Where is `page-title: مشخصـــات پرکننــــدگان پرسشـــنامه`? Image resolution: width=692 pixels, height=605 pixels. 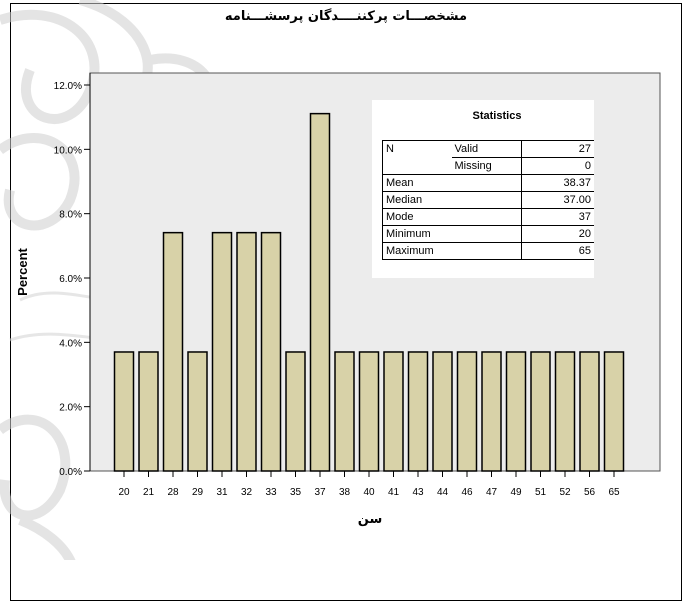 page-title: مشخصـــات پرکننــــدگان پرسشـــنامه is located at coordinates (346, 16).